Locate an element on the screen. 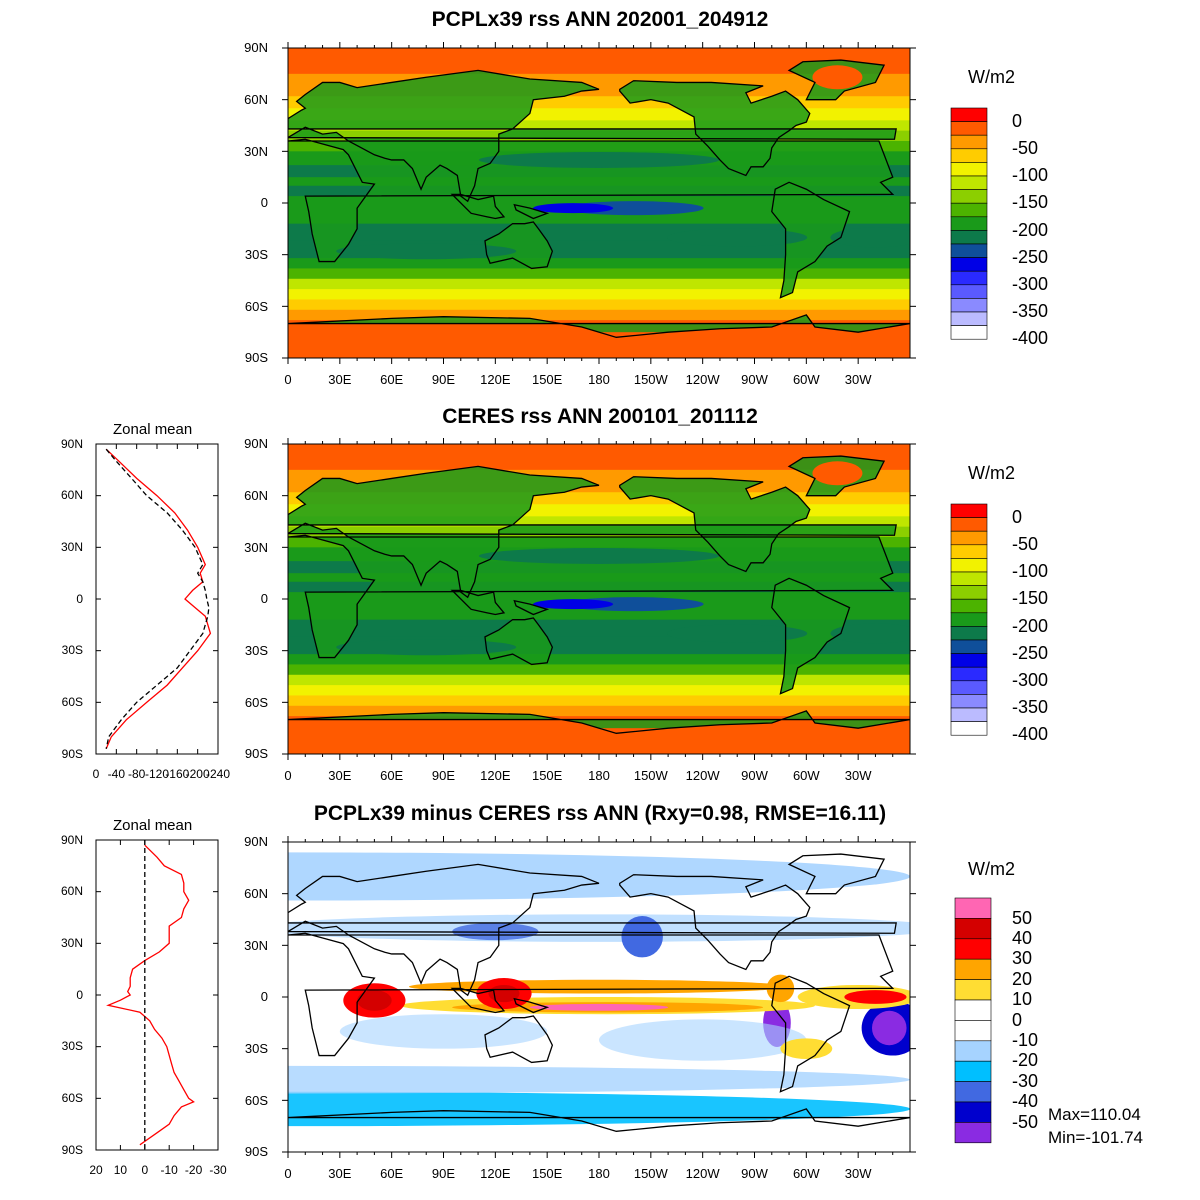 The width and height of the screenshot is (1200, 1200). zonal-x-label: -20 is located at coordinates (193, 1169).